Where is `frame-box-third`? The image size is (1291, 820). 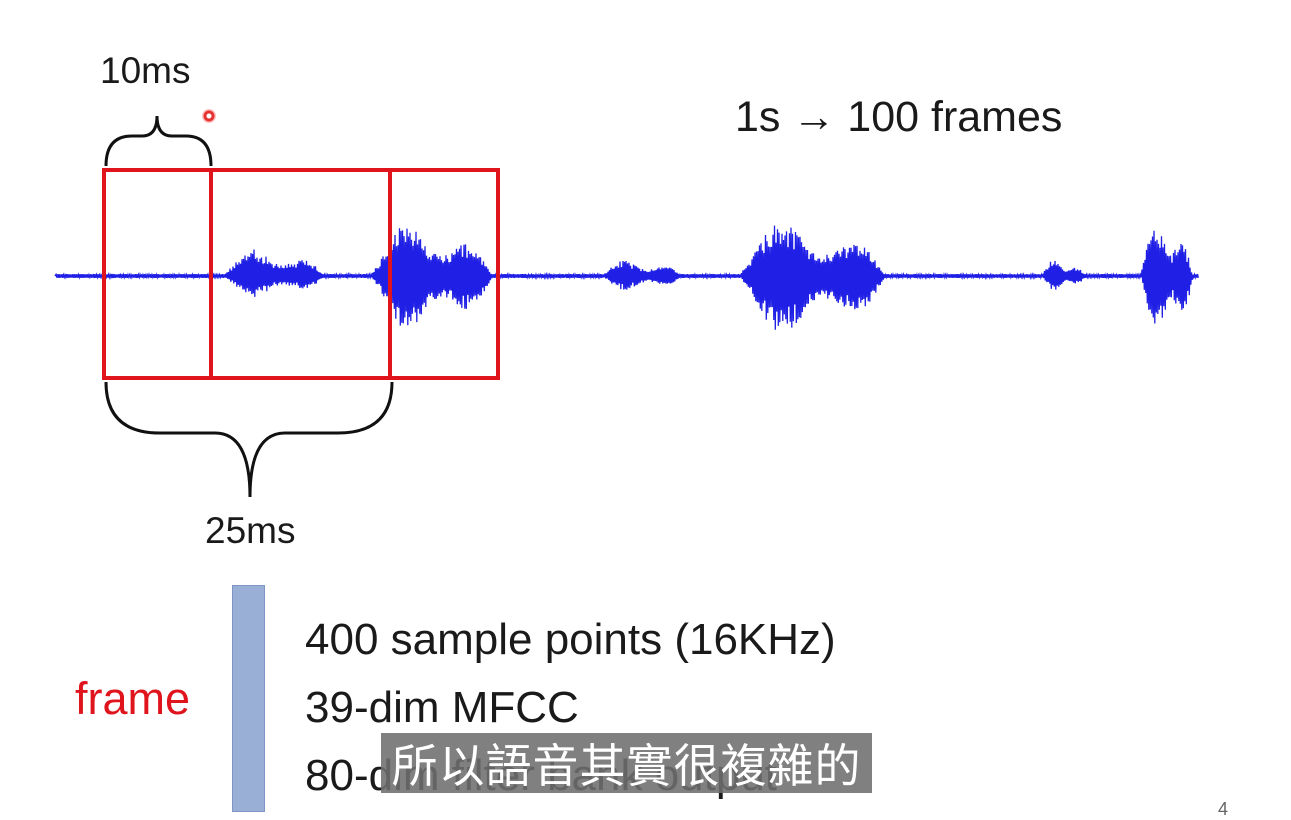 frame-box-third is located at coordinates (444, 274).